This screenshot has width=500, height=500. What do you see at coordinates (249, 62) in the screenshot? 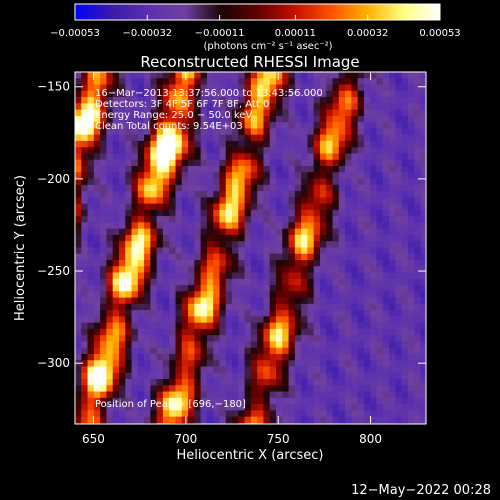
I see `chart-title: Reconstructed RHESSI Image` at bounding box center [249, 62].